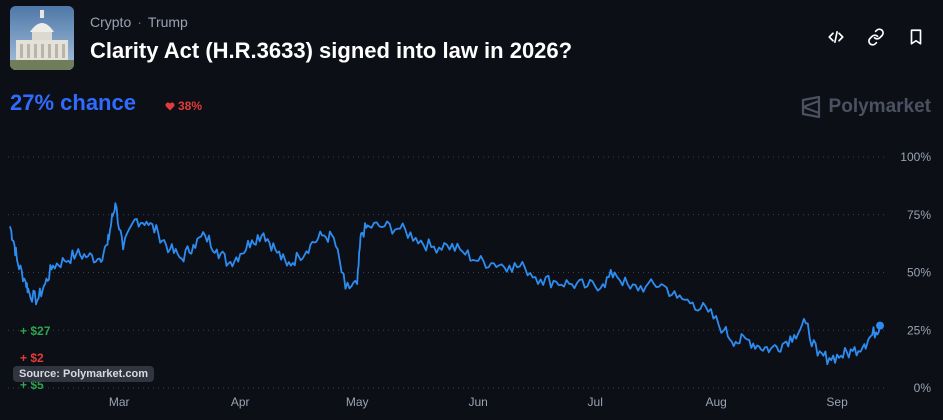 Image resolution: width=943 pixels, height=420 pixels. Describe the element at coordinates (879, 106) in the screenshot. I see `brand-name: Polymarket` at that location.